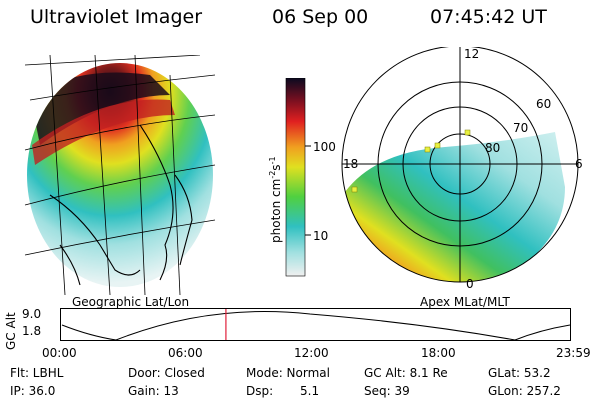  I want to click on door-field: Door: Closed, so click(166, 373).